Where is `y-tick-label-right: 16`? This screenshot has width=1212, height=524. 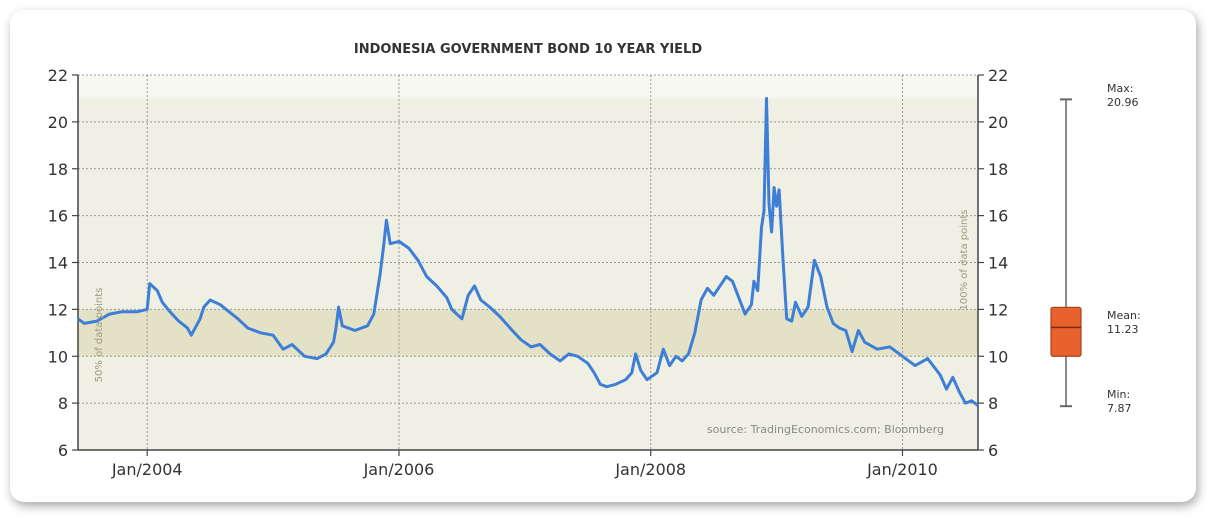
y-tick-label-right: 16 is located at coordinates (998, 216).